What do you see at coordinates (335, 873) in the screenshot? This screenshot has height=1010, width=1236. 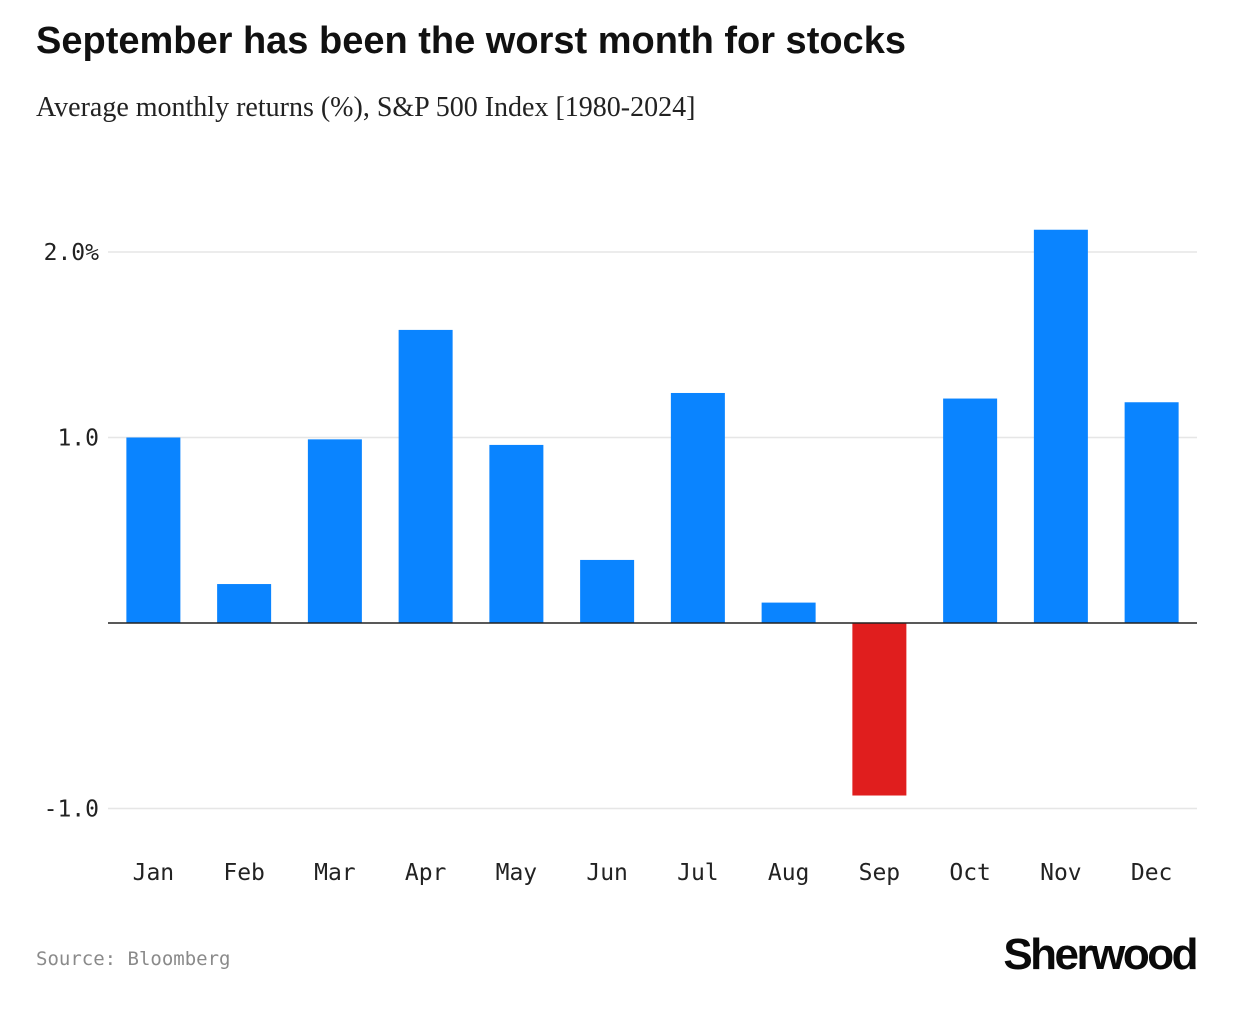 I see `x-tick-label: Mar` at bounding box center [335, 873].